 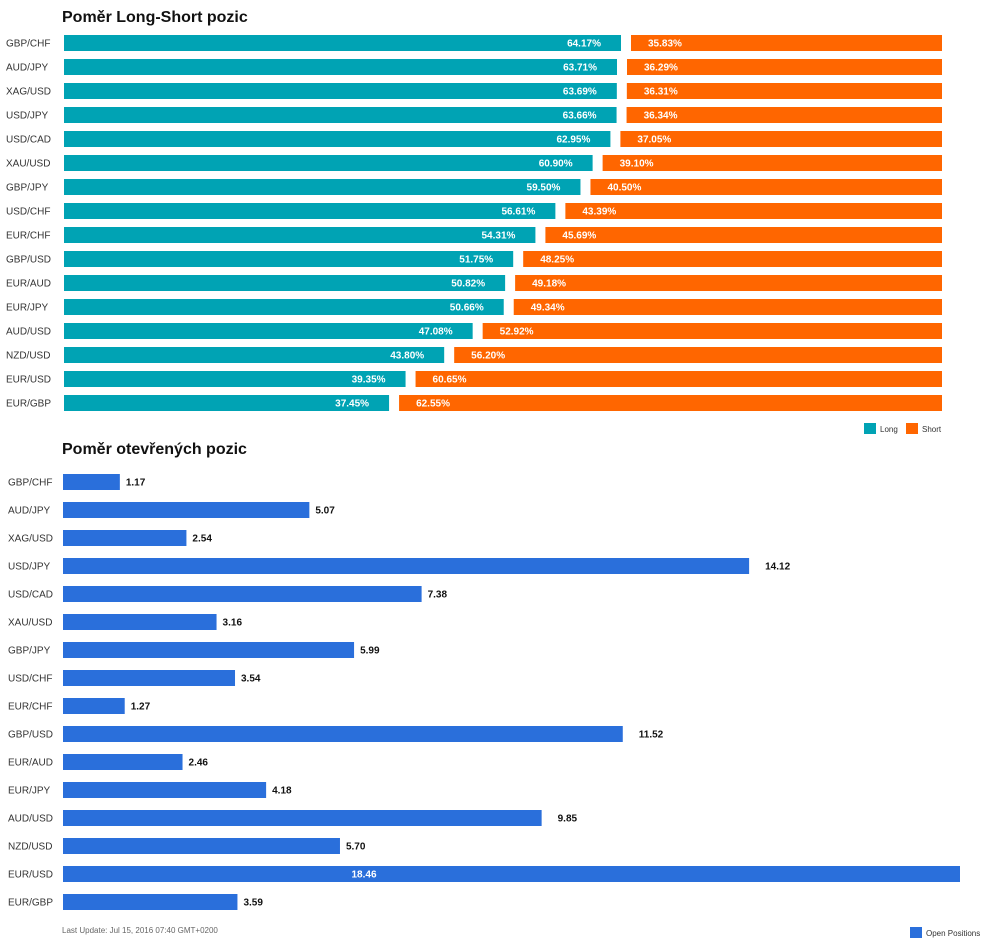 What do you see at coordinates (467, 308) in the screenshot?
I see `long-value-label: 50.66%` at bounding box center [467, 308].